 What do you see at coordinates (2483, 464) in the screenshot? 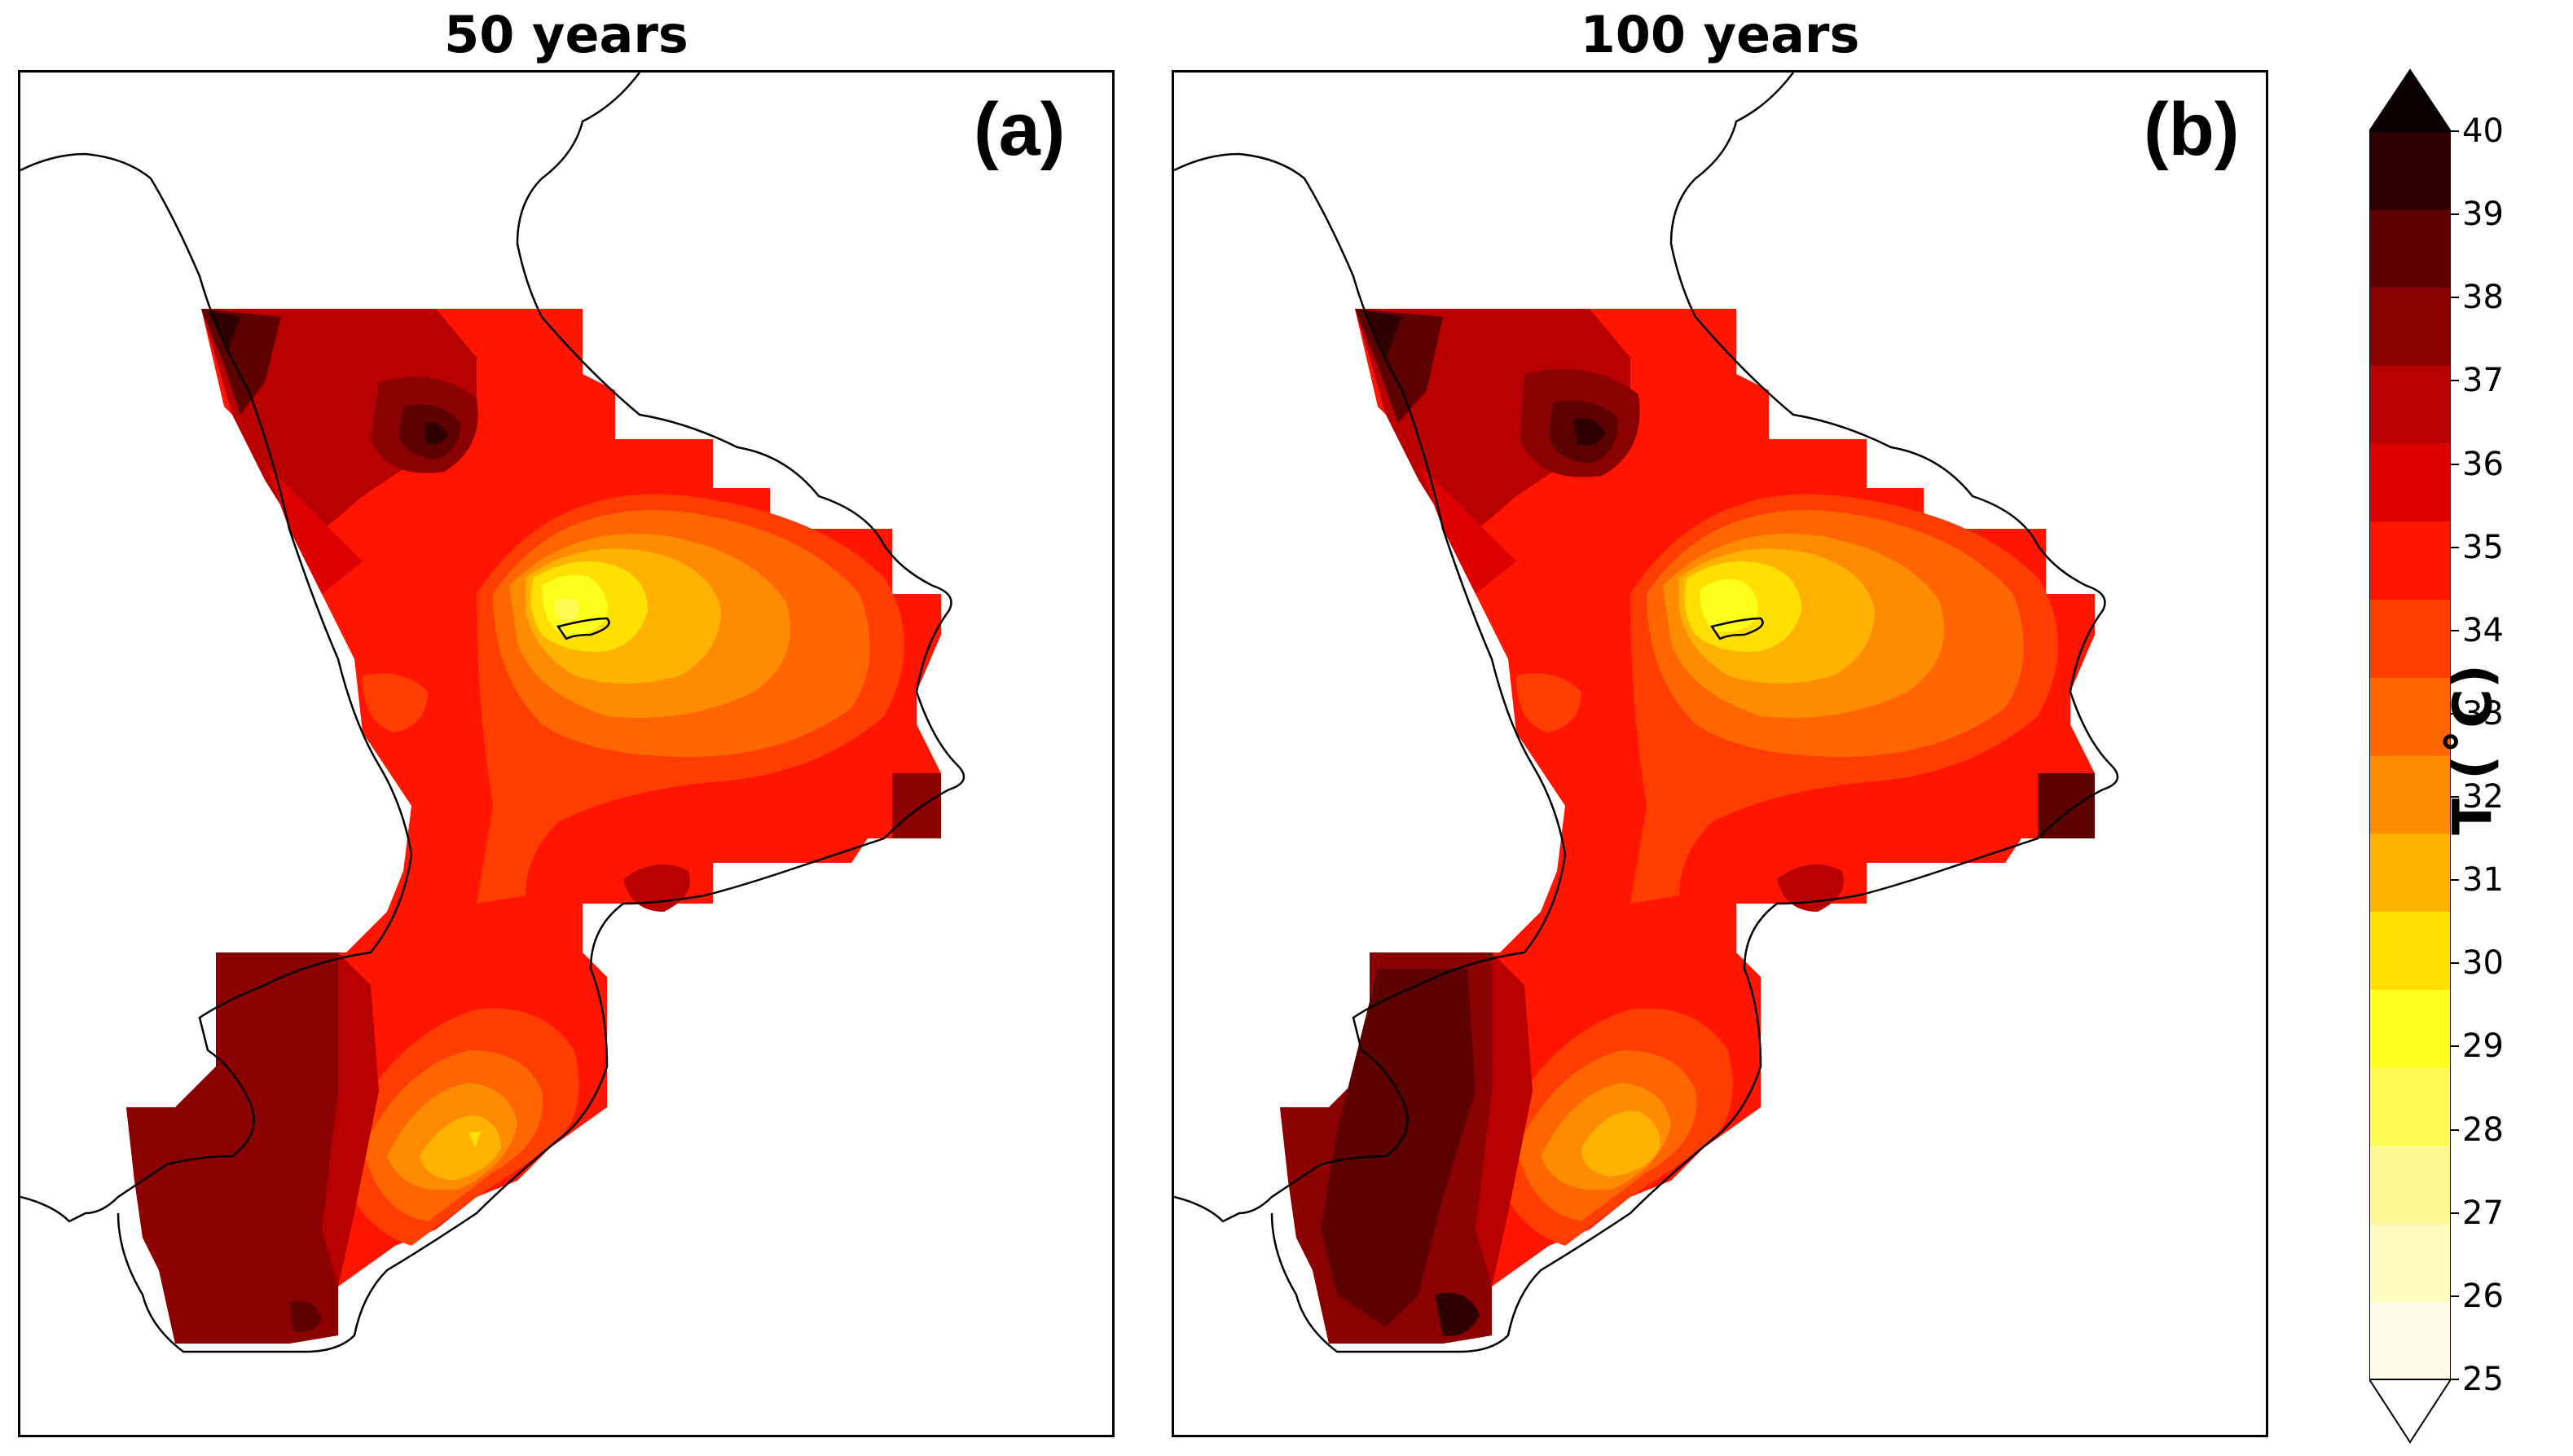
I see `colorbar-tick-label: 36` at bounding box center [2483, 464].